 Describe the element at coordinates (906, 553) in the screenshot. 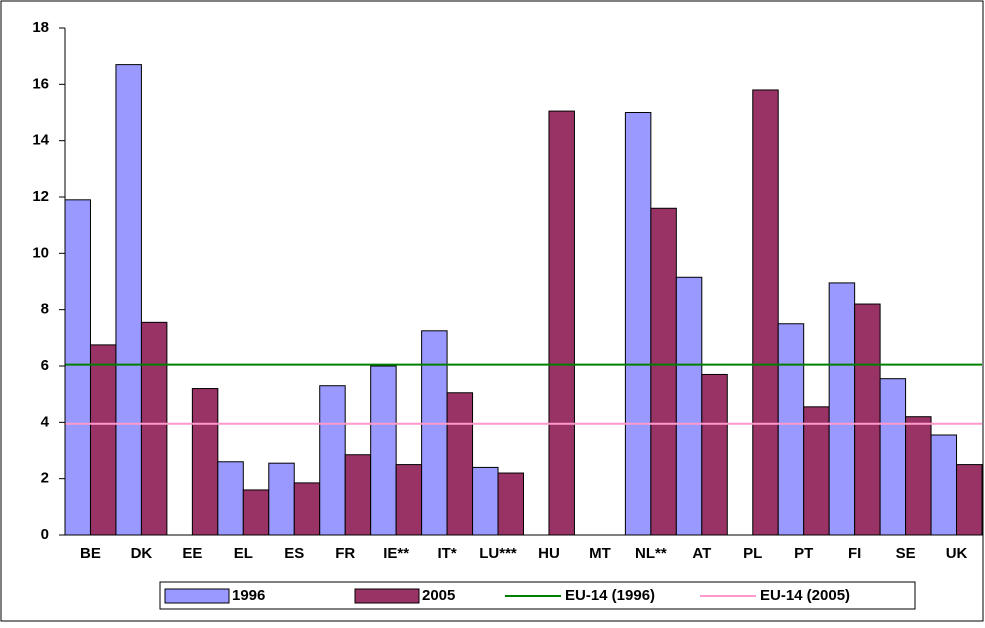

I see `x-tick-label: SE` at that location.